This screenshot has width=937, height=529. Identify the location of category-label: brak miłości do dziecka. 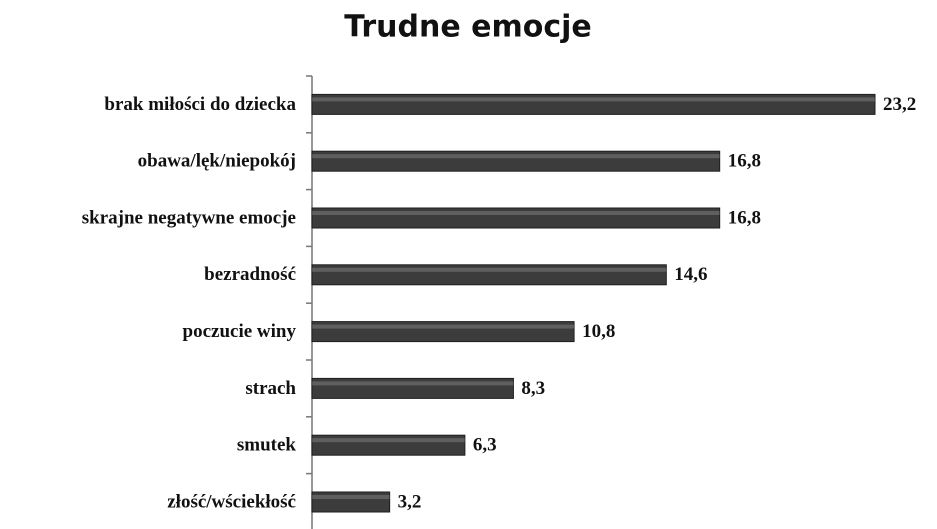
(200, 104).